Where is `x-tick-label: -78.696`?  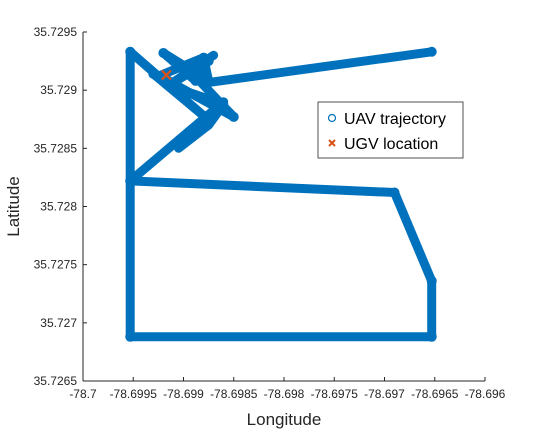
x-tick-label: -78.696 is located at coordinates (485, 394).